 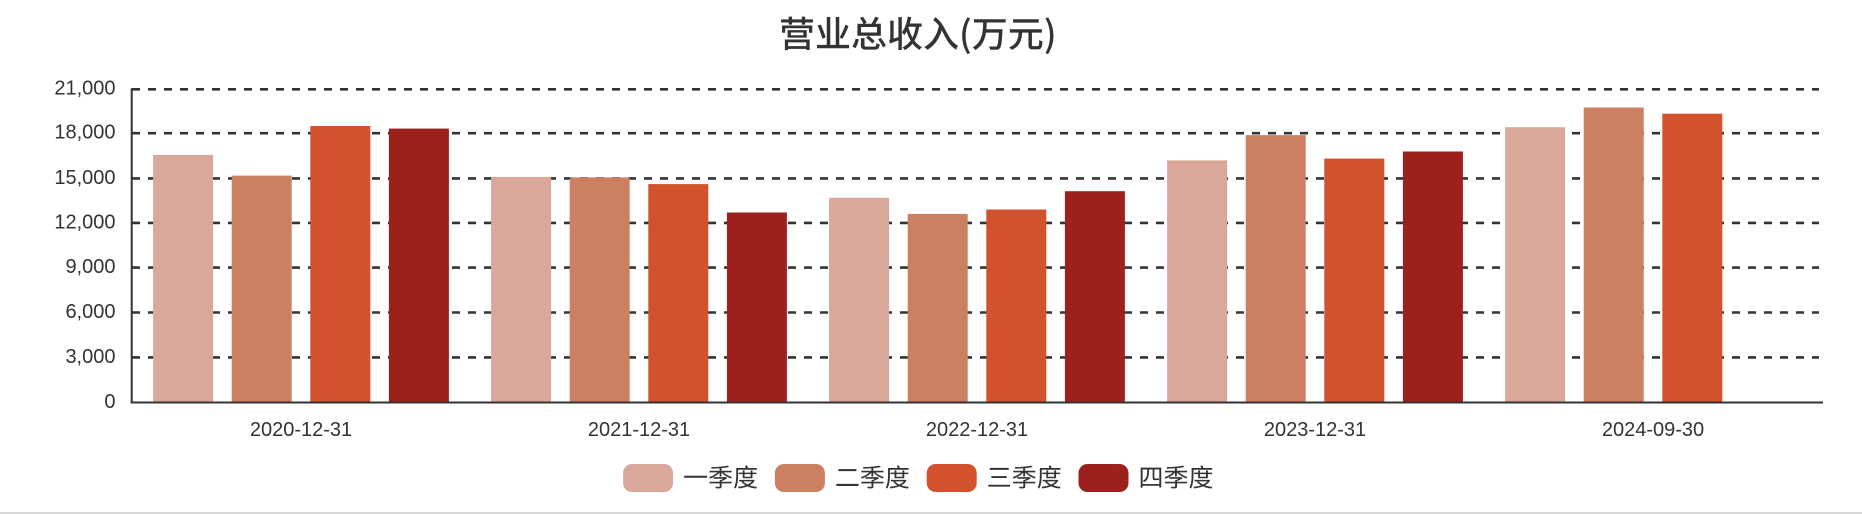 What do you see at coordinates (301, 430) in the screenshot?
I see `svg-text: 2020-12-31` at bounding box center [301, 430].